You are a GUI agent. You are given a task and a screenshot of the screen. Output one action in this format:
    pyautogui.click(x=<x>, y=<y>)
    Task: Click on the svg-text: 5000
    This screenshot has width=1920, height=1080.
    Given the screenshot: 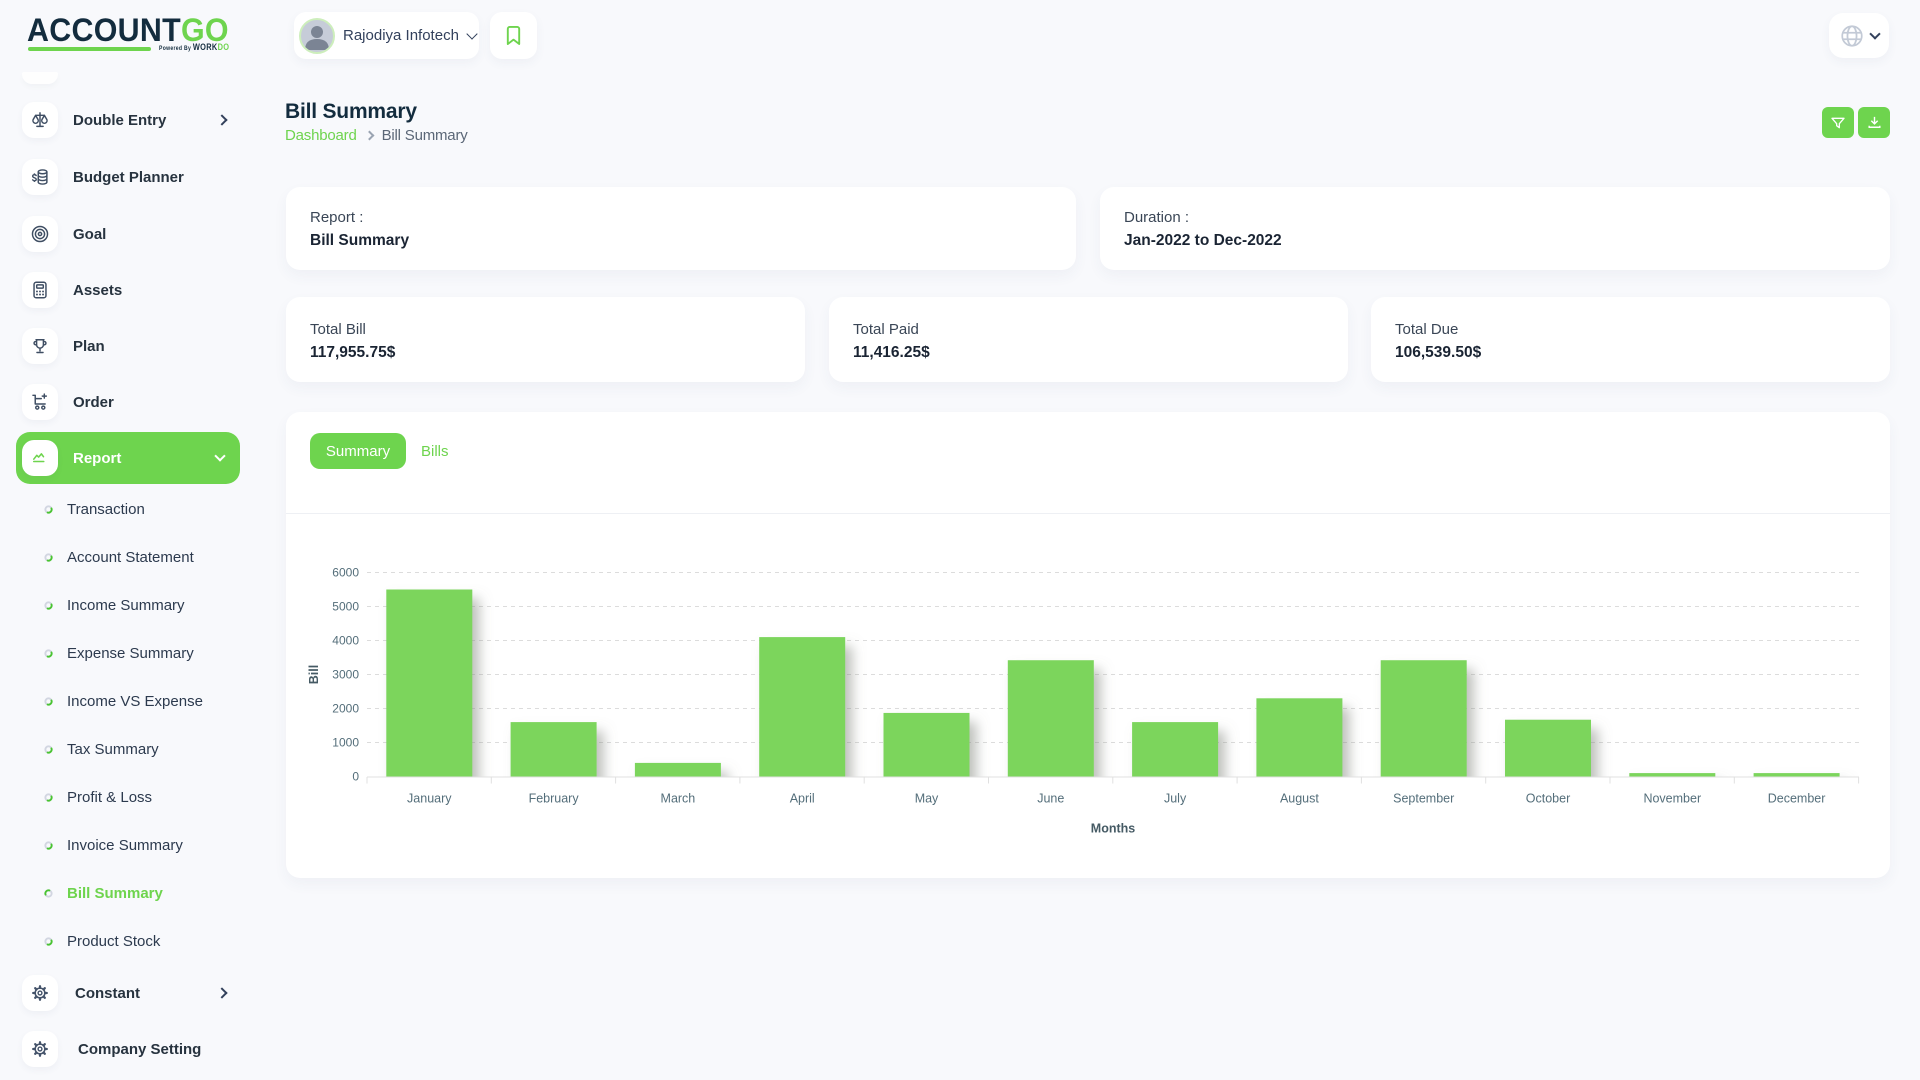 What is the action you would take?
    pyautogui.click(x=345, y=607)
    